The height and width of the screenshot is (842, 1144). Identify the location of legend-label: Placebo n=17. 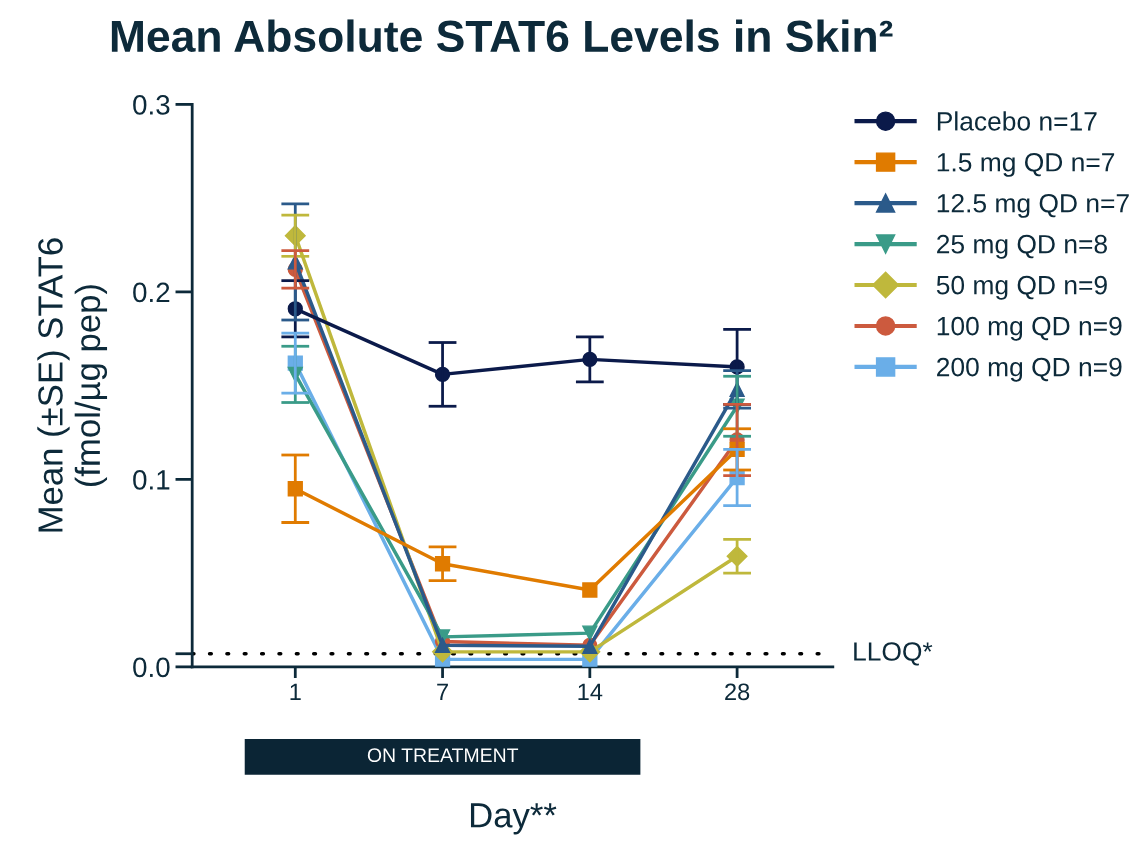
(1017, 121).